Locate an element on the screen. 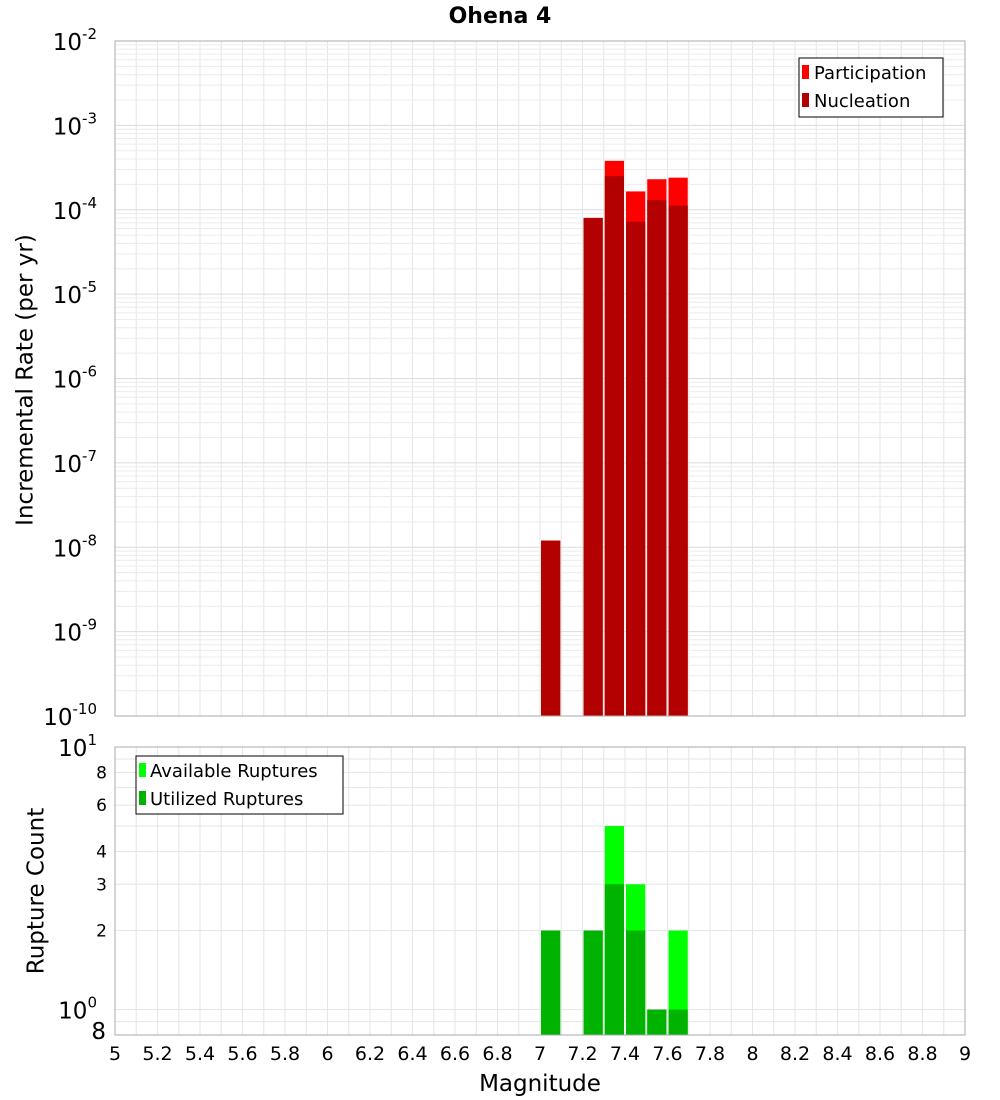 The image size is (1000, 1100). x-tick-label: 6 is located at coordinates (327, 1054).